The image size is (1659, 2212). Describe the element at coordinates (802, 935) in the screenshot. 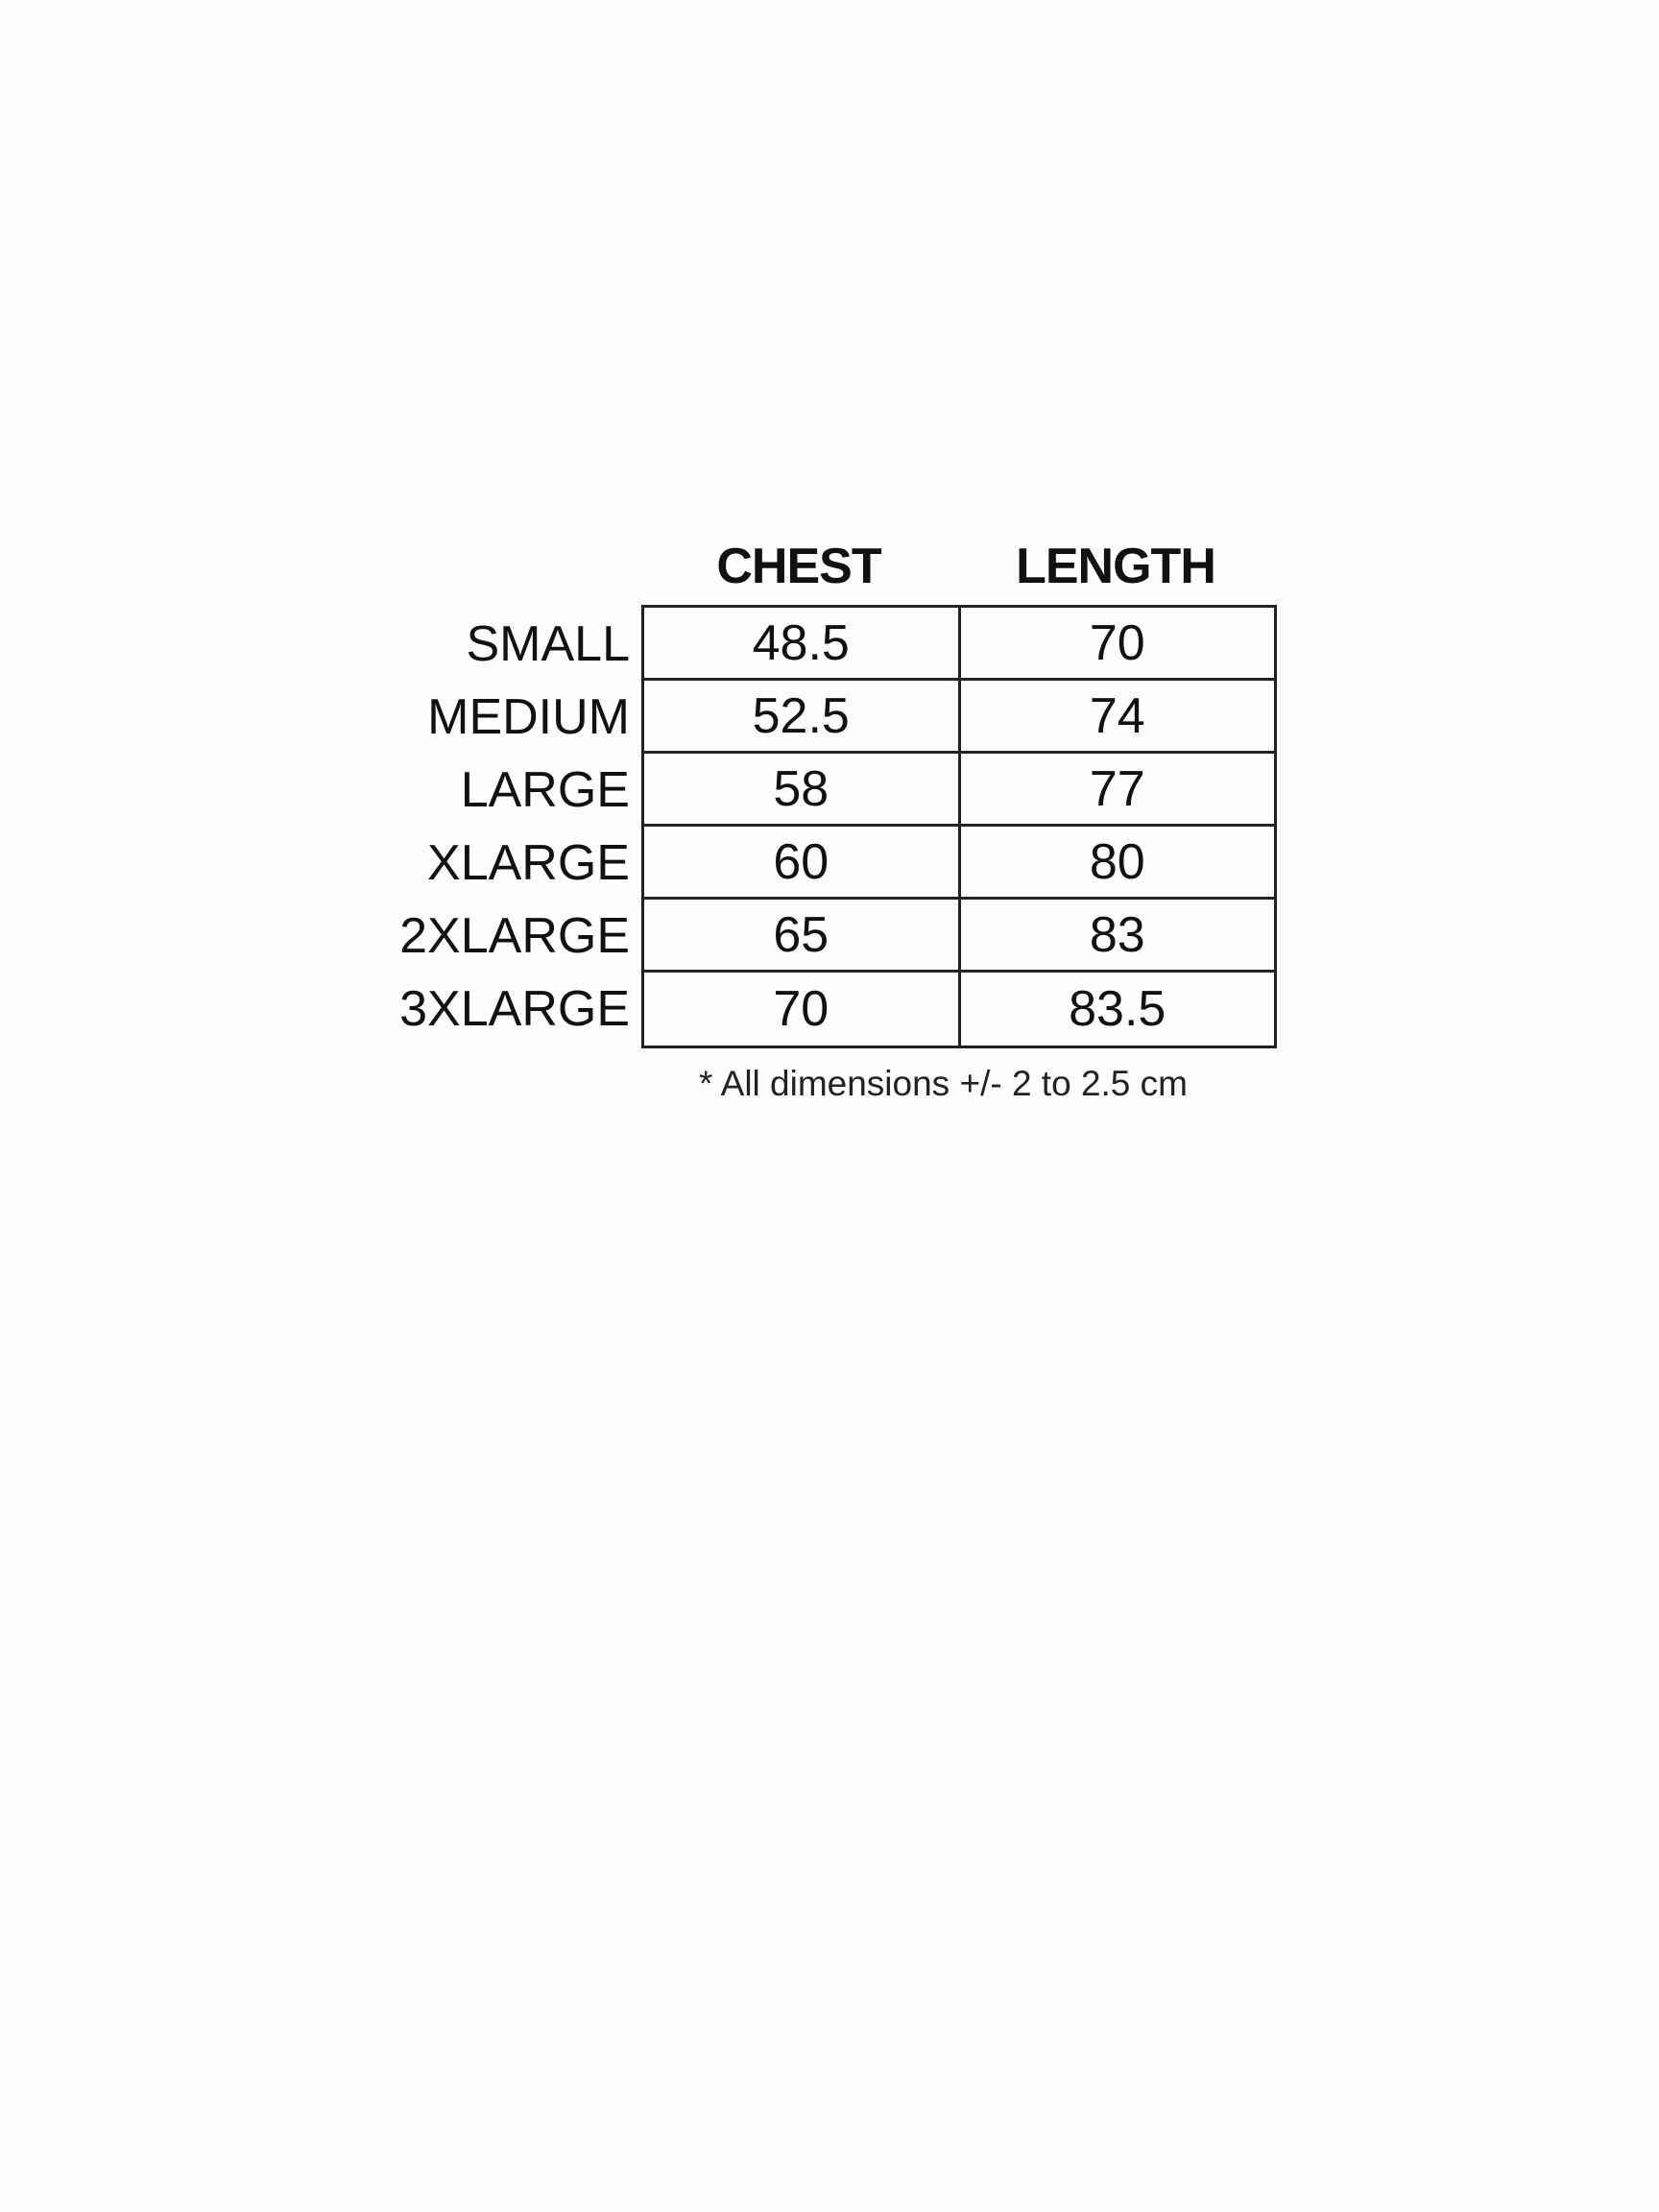

I see `cell-chest: 65` at that location.